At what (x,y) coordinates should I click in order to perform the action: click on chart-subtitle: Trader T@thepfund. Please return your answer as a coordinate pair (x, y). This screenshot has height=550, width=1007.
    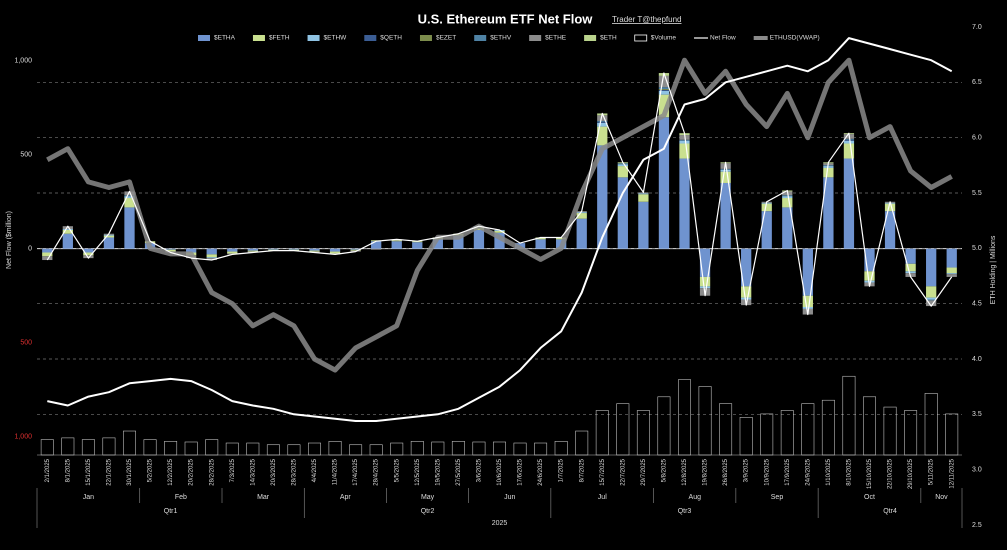
    Looking at the image, I should click on (647, 19).